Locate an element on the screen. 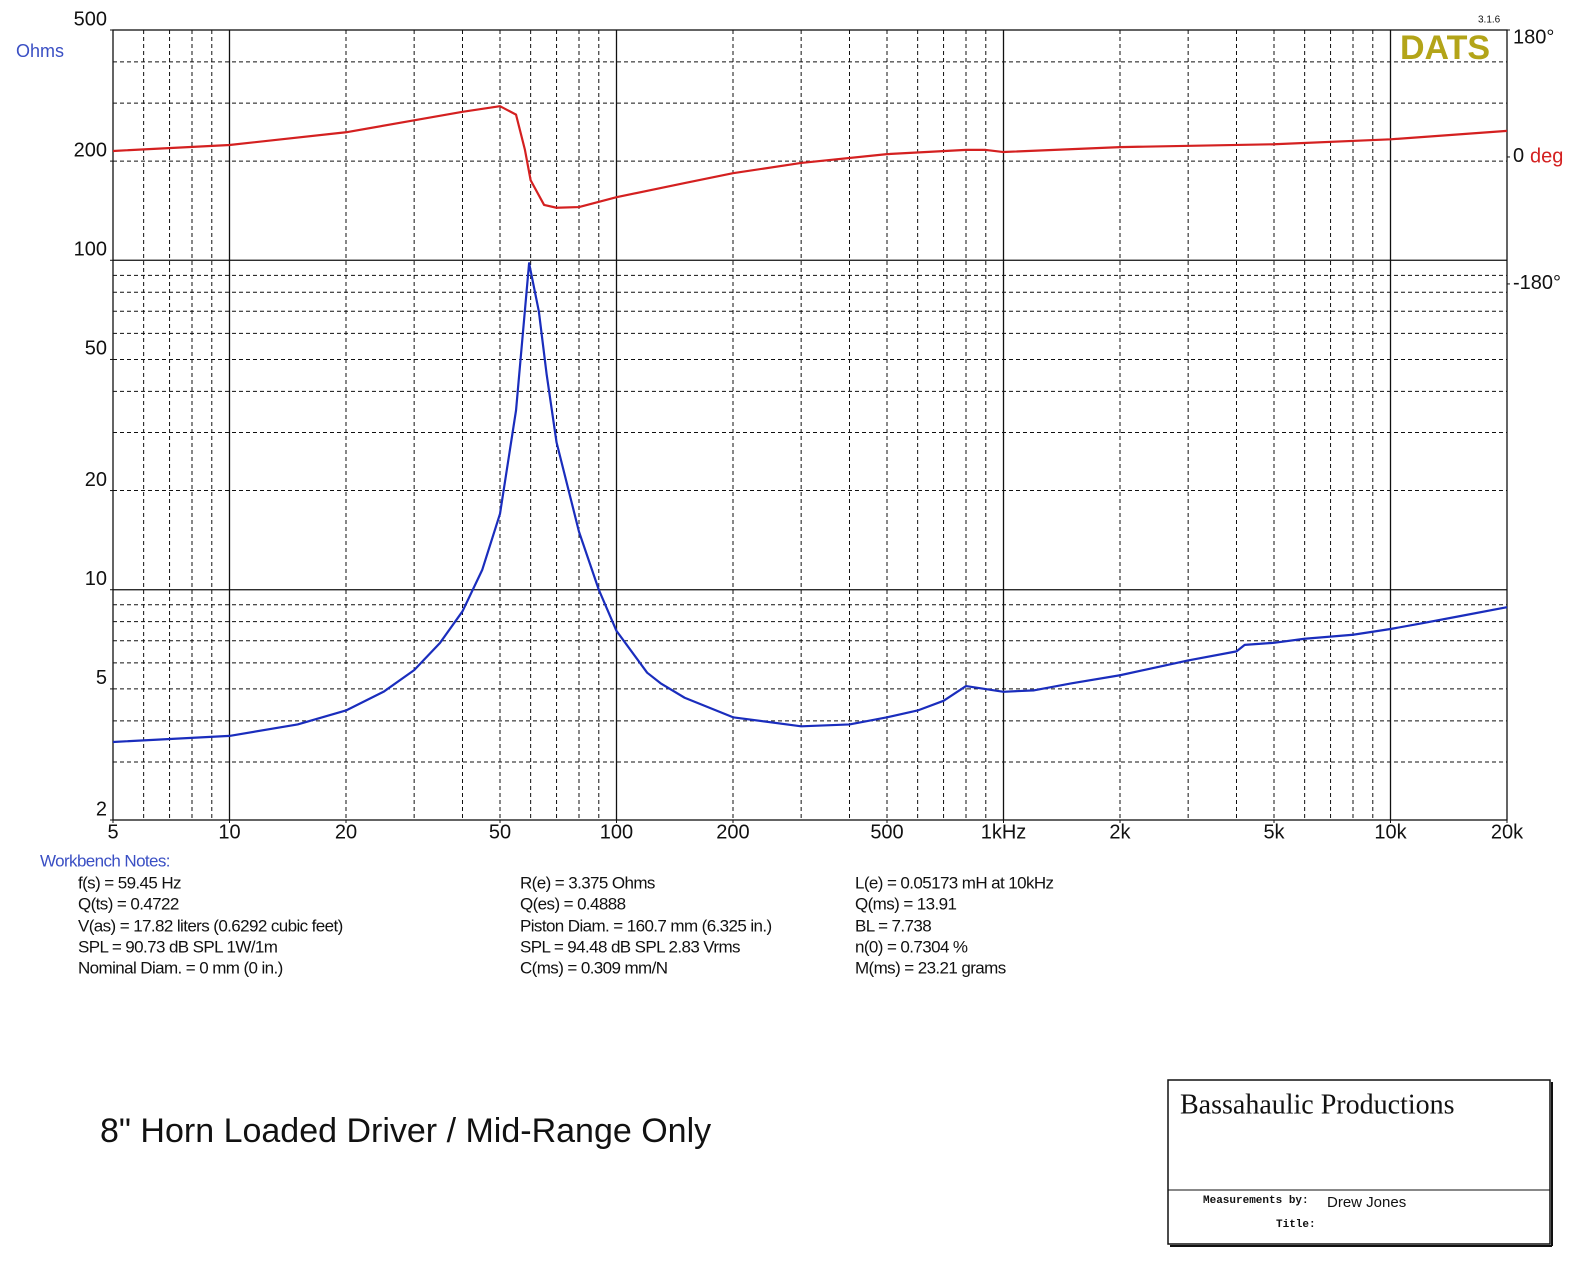 Image resolution: width=1593 pixels, height=1275 pixels. series-line is located at coordinates (810, 157).